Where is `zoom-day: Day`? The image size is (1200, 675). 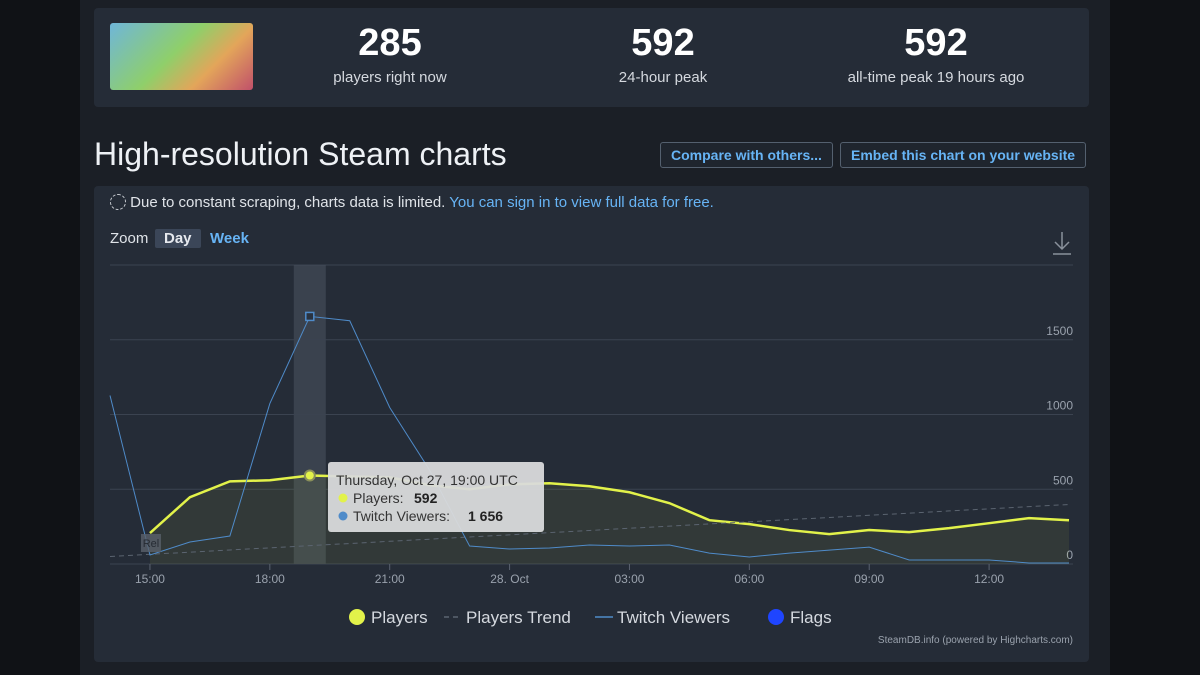
zoom-day: Day is located at coordinates (178, 238).